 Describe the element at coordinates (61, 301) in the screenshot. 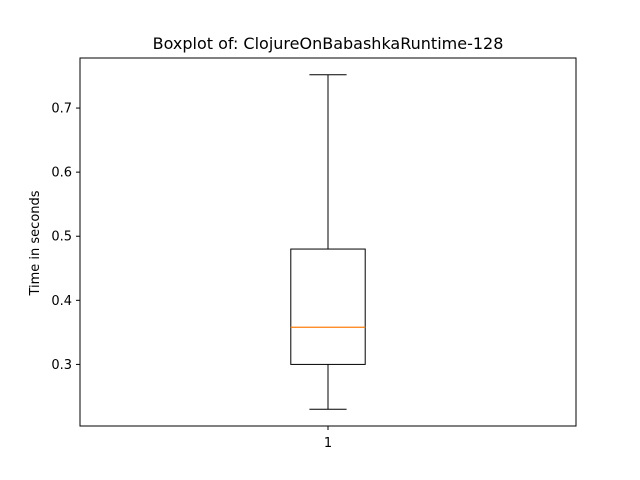

I see `y-tick-label: 0.4` at that location.